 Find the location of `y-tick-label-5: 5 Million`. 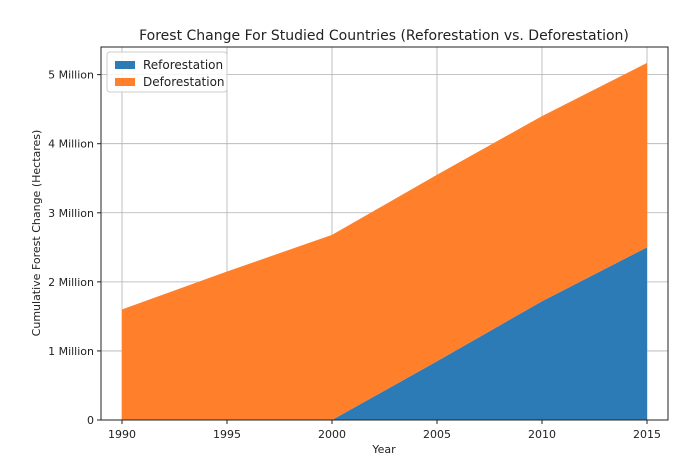

y-tick-label-5: 5 Million is located at coordinates (71, 75).